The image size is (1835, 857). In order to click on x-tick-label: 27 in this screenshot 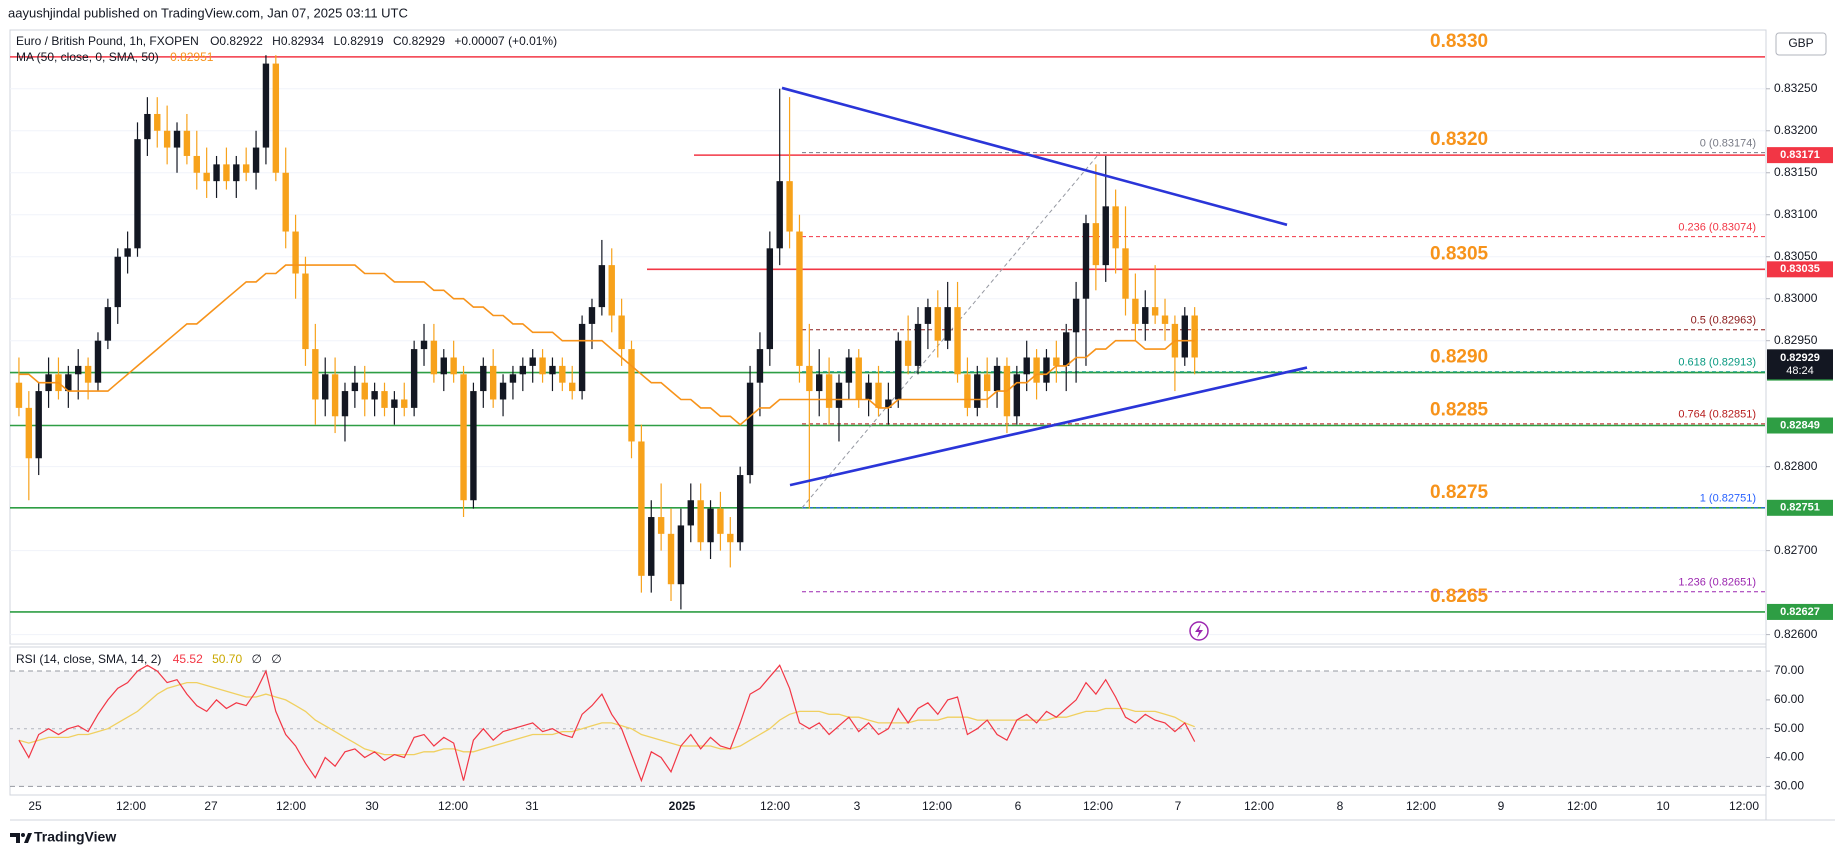, I will do `click(211, 806)`.